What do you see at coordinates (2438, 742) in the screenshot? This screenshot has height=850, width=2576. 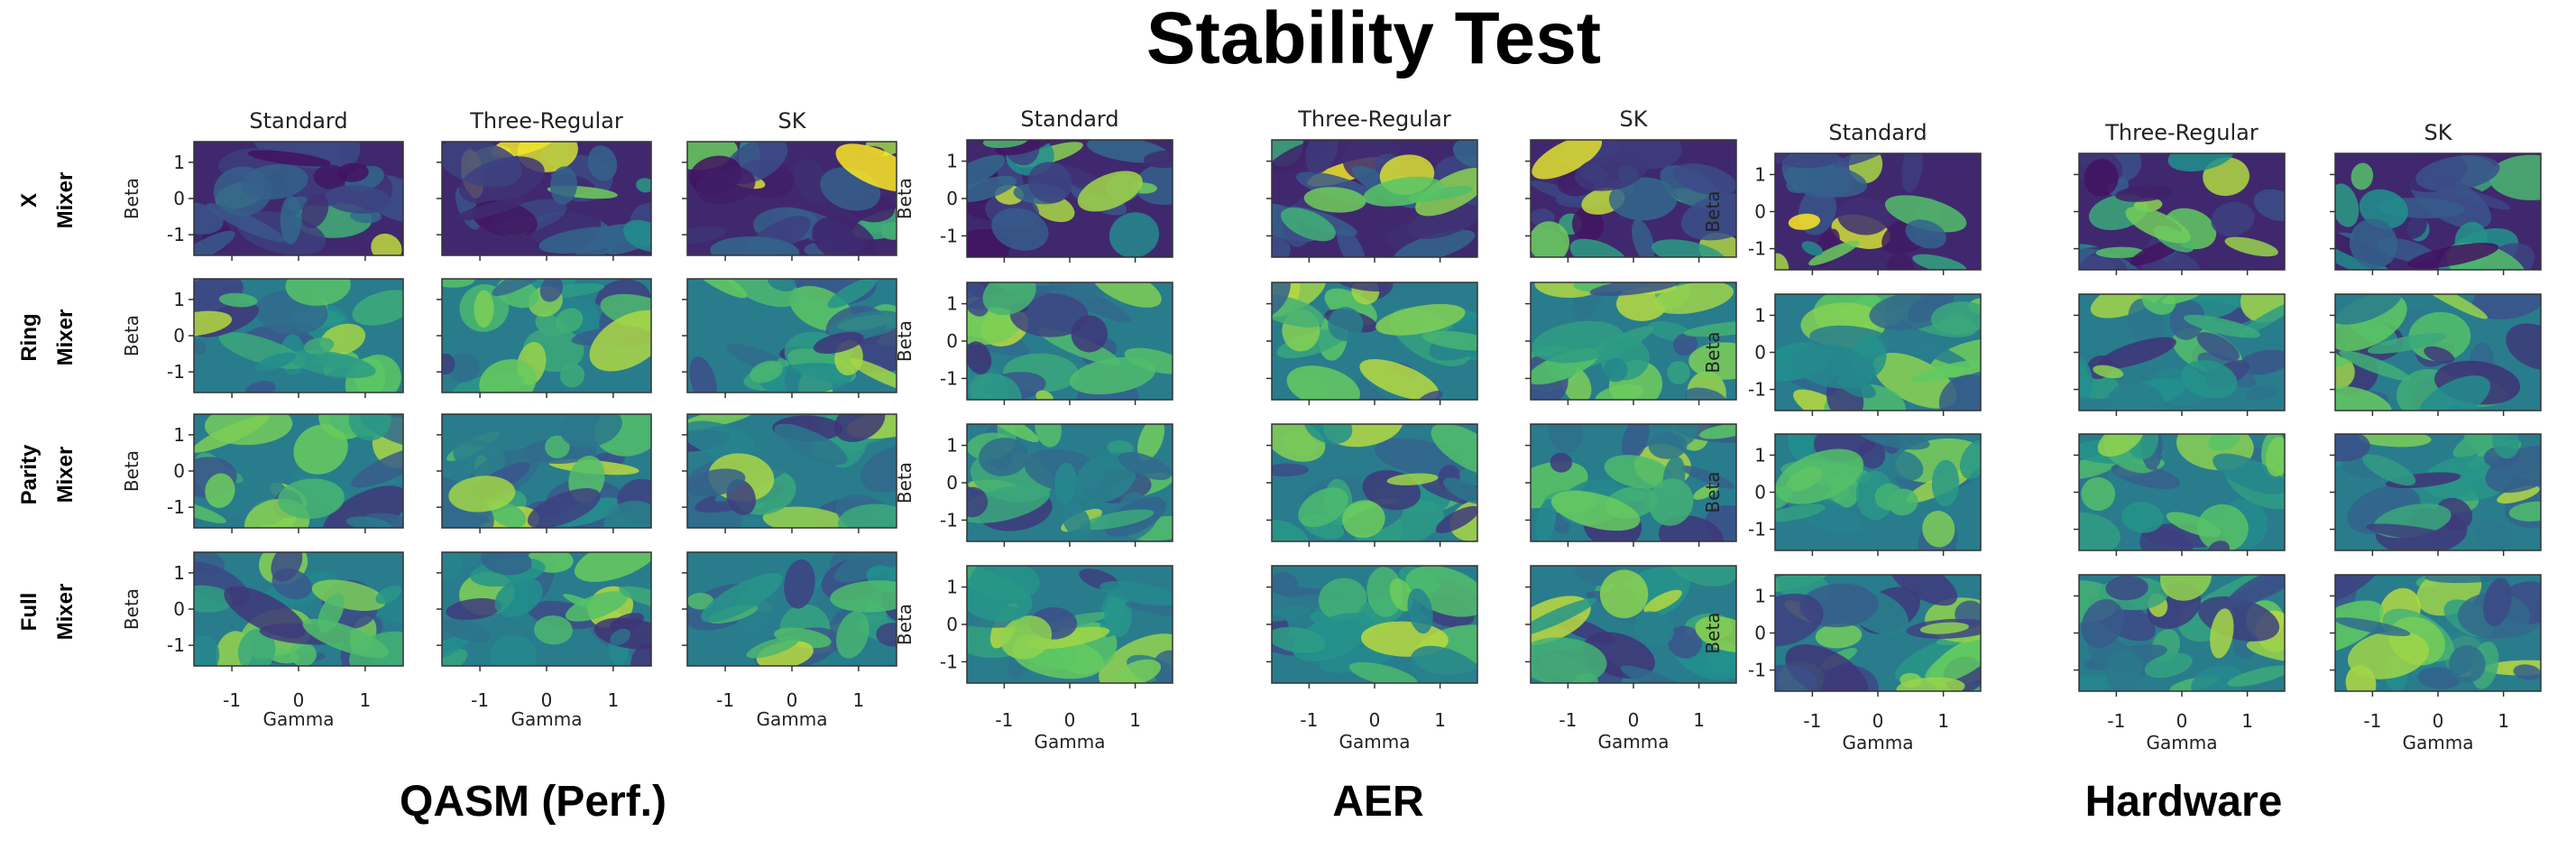 I see `x-axis-label: Gamma` at bounding box center [2438, 742].